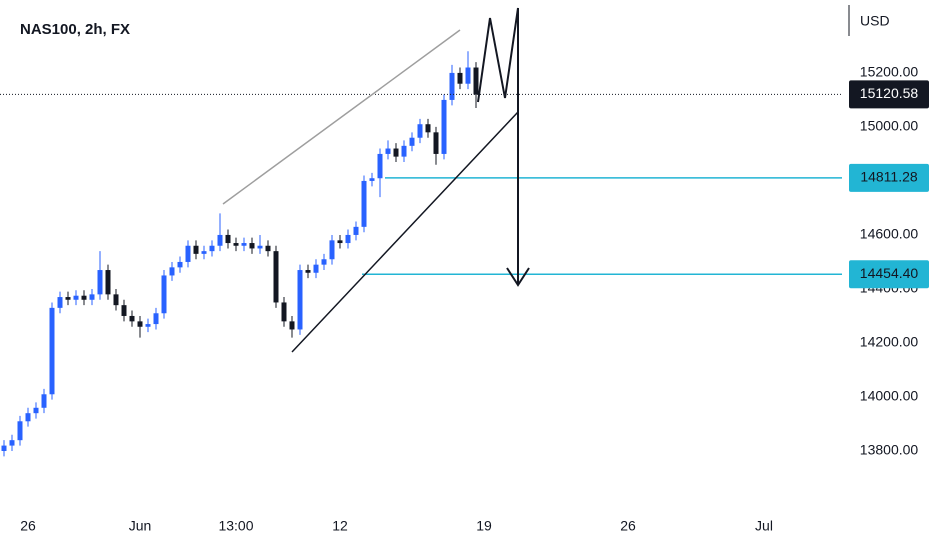 The image size is (932, 550). I want to click on last-price-label: 15120.58, so click(889, 93).